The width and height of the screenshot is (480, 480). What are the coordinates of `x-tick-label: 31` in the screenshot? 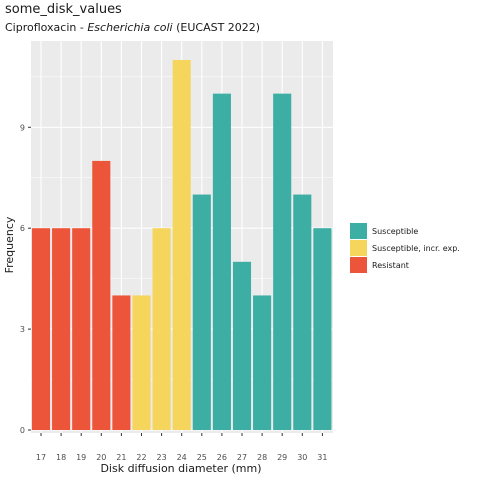 It's located at (322, 457).